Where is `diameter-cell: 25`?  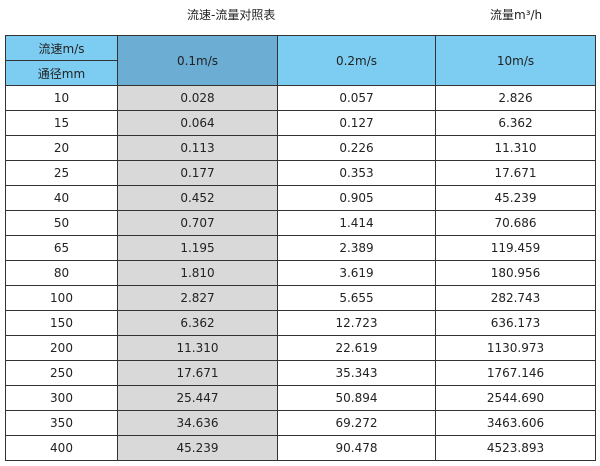
diameter-cell: 25 is located at coordinates (61, 173).